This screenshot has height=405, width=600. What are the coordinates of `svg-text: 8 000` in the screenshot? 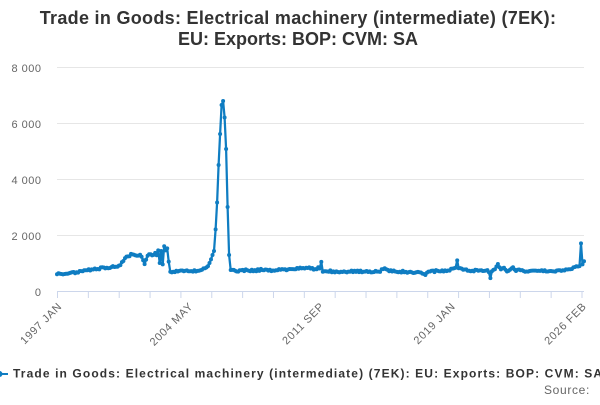 It's located at (26, 69).